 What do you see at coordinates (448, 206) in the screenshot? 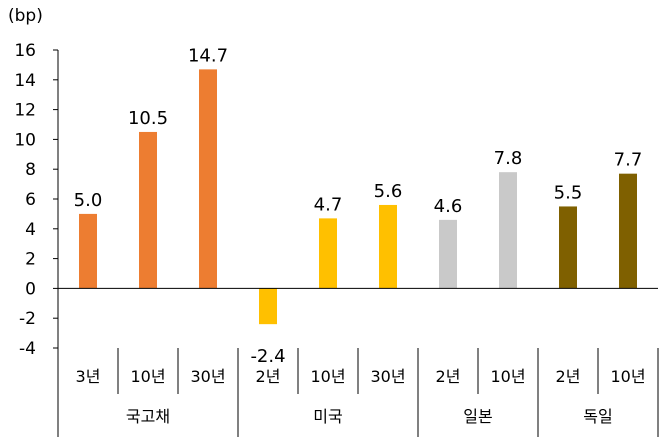
I see `data-label: 4.6` at bounding box center [448, 206].